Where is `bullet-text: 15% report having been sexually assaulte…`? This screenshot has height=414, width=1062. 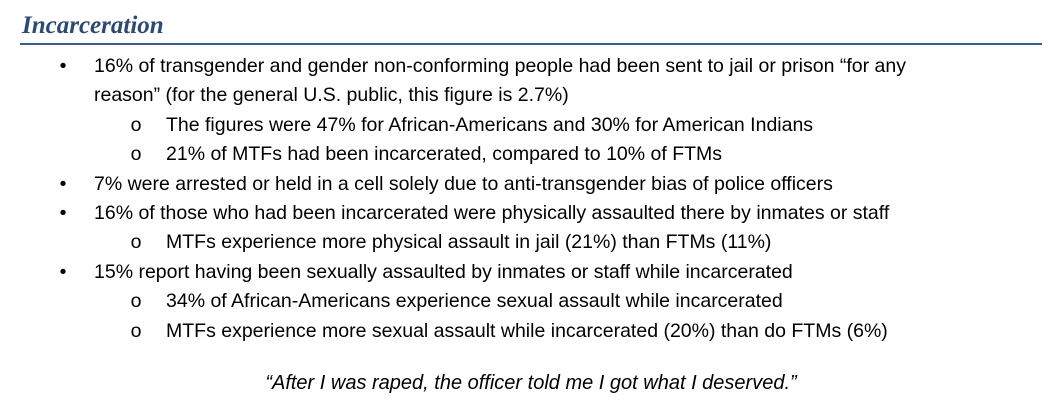
bullet-text: 15% report having been sexually assaulte… is located at coordinates (443, 271).